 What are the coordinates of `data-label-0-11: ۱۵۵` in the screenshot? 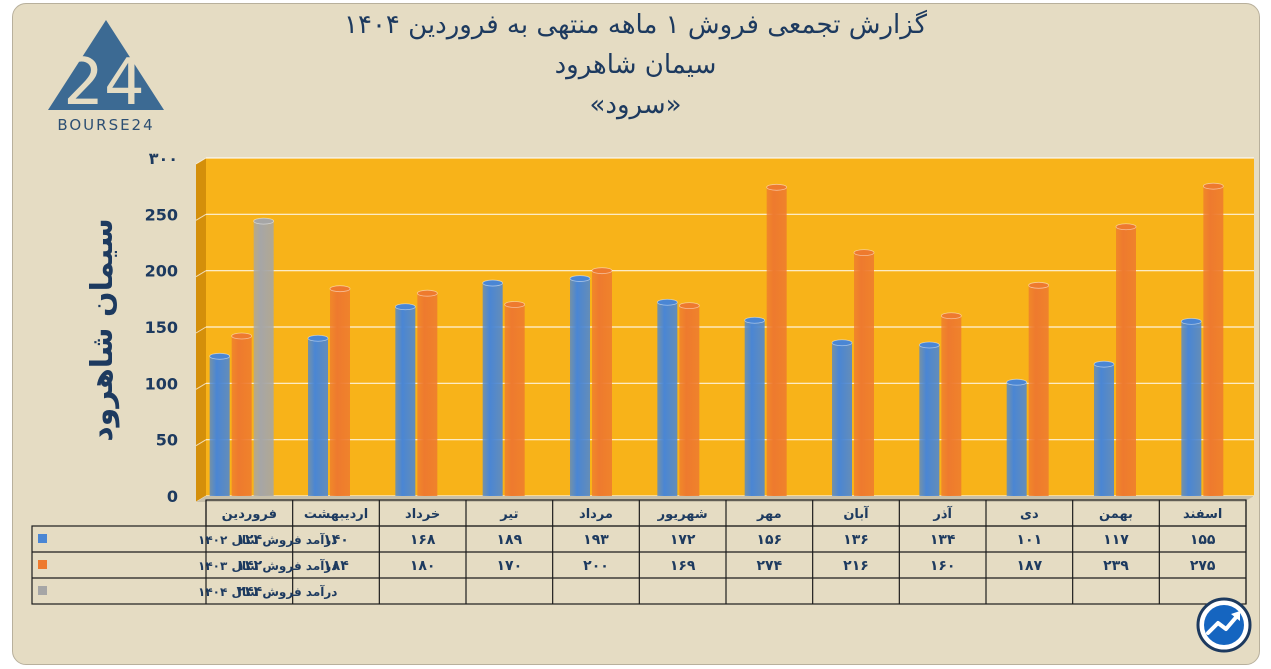 It's located at (1203, 540).